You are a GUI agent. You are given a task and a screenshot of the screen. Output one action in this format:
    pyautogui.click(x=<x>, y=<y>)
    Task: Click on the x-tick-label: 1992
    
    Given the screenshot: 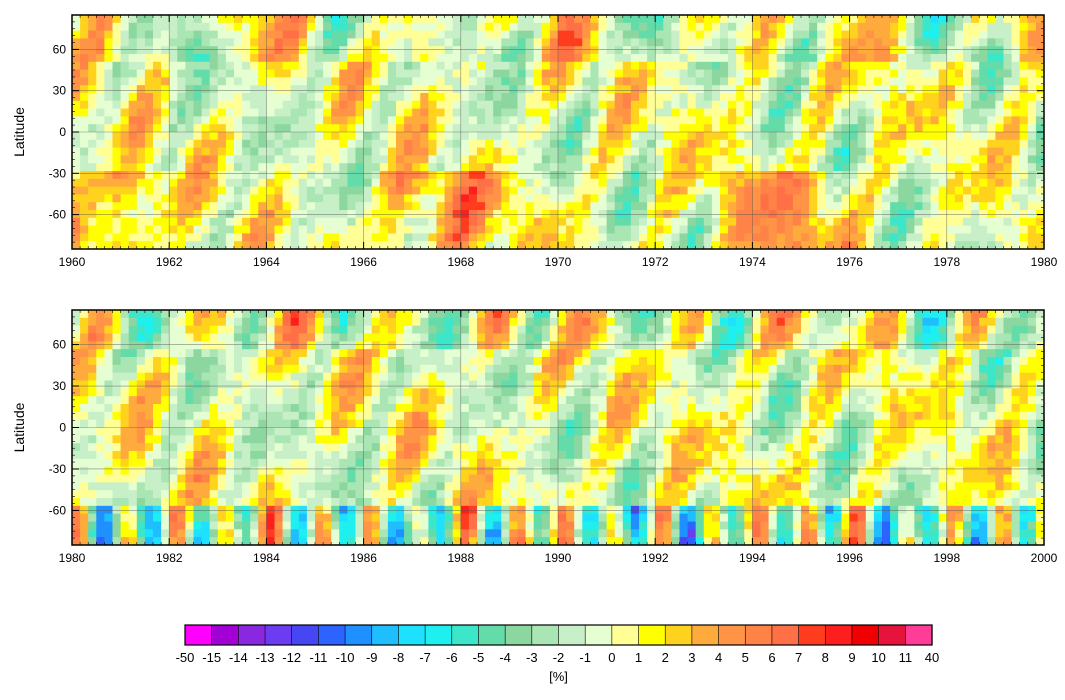 What is the action you would take?
    pyautogui.click(x=655, y=558)
    